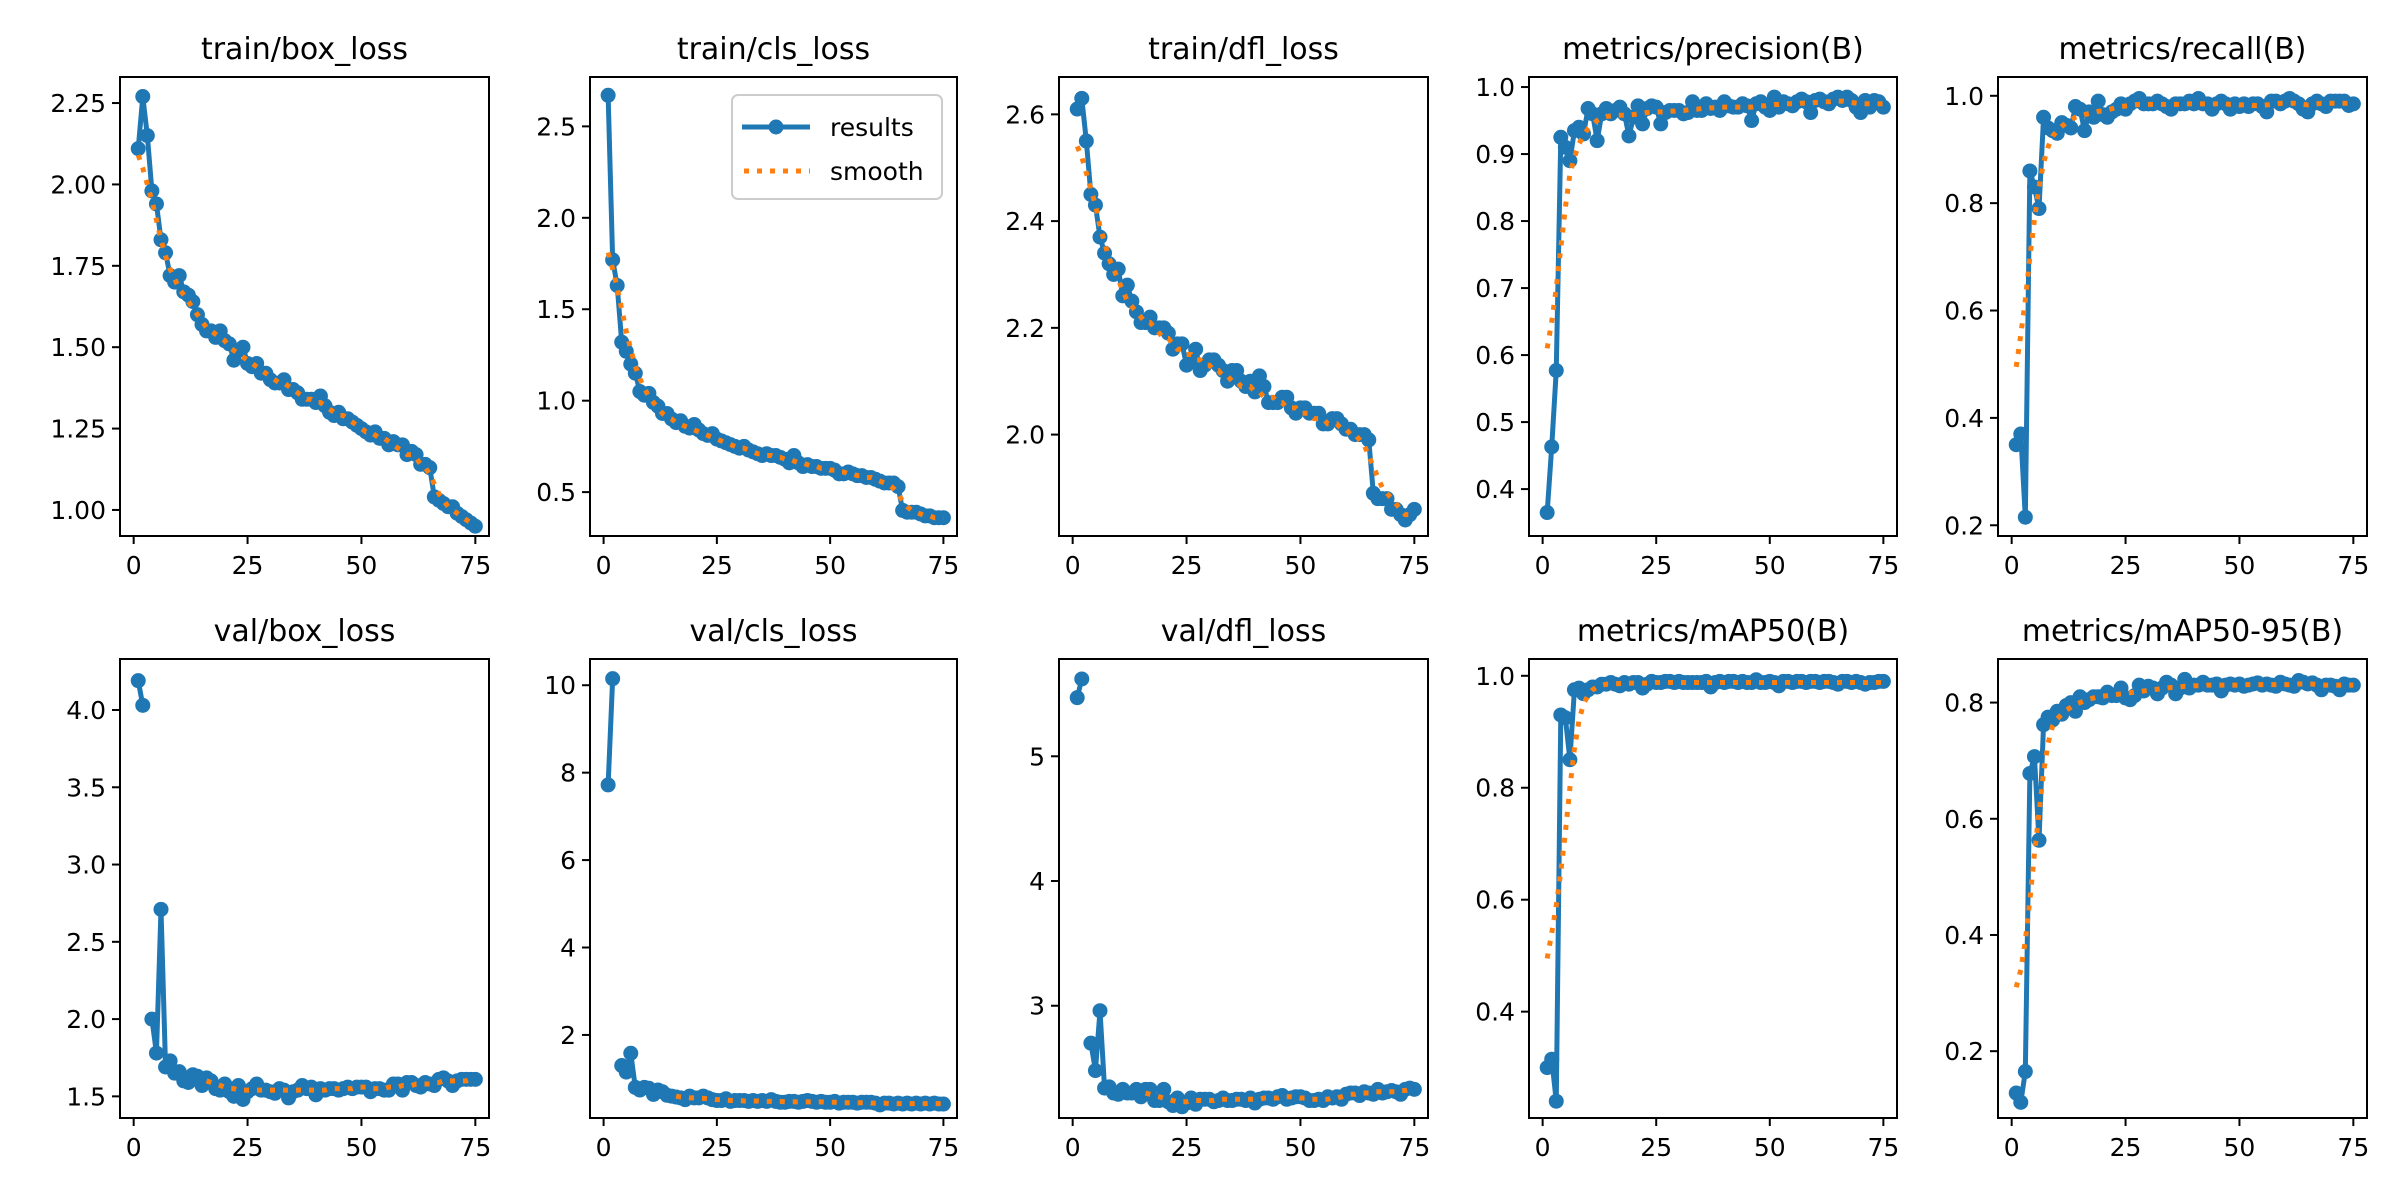  What do you see at coordinates (2182, 631) in the screenshot?
I see `subplot-title: metrics/mAP50-95(B)` at bounding box center [2182, 631].